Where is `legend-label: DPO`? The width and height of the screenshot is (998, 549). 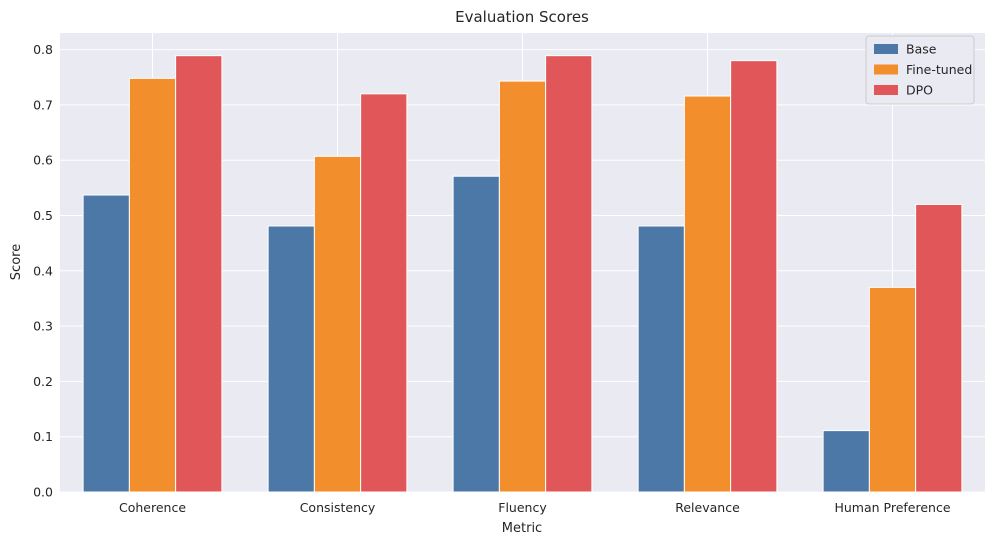 legend-label: DPO is located at coordinates (919, 90).